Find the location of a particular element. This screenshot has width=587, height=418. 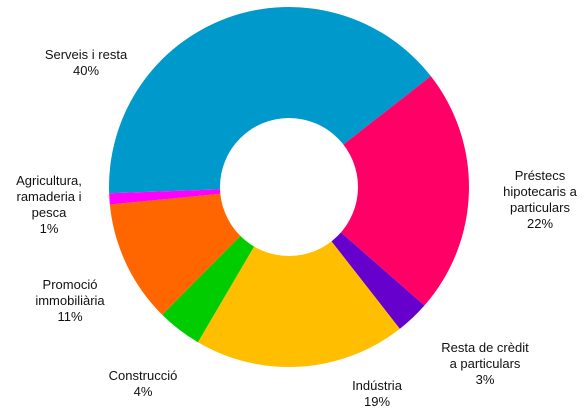

slice-label-serveis: Serveis i resta 40% is located at coordinates (86, 62).